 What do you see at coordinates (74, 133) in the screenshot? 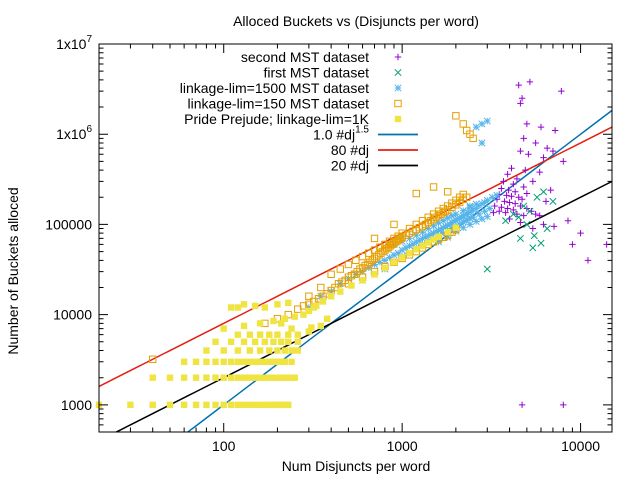
I see `y-tick-label-3: 1x10⁶` at bounding box center [74, 133].